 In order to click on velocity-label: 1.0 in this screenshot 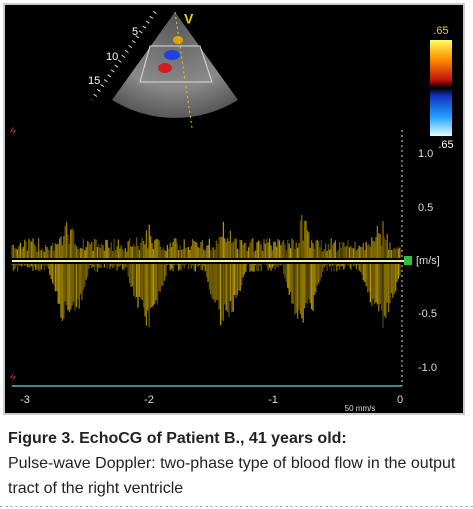, I will do `click(425, 154)`.